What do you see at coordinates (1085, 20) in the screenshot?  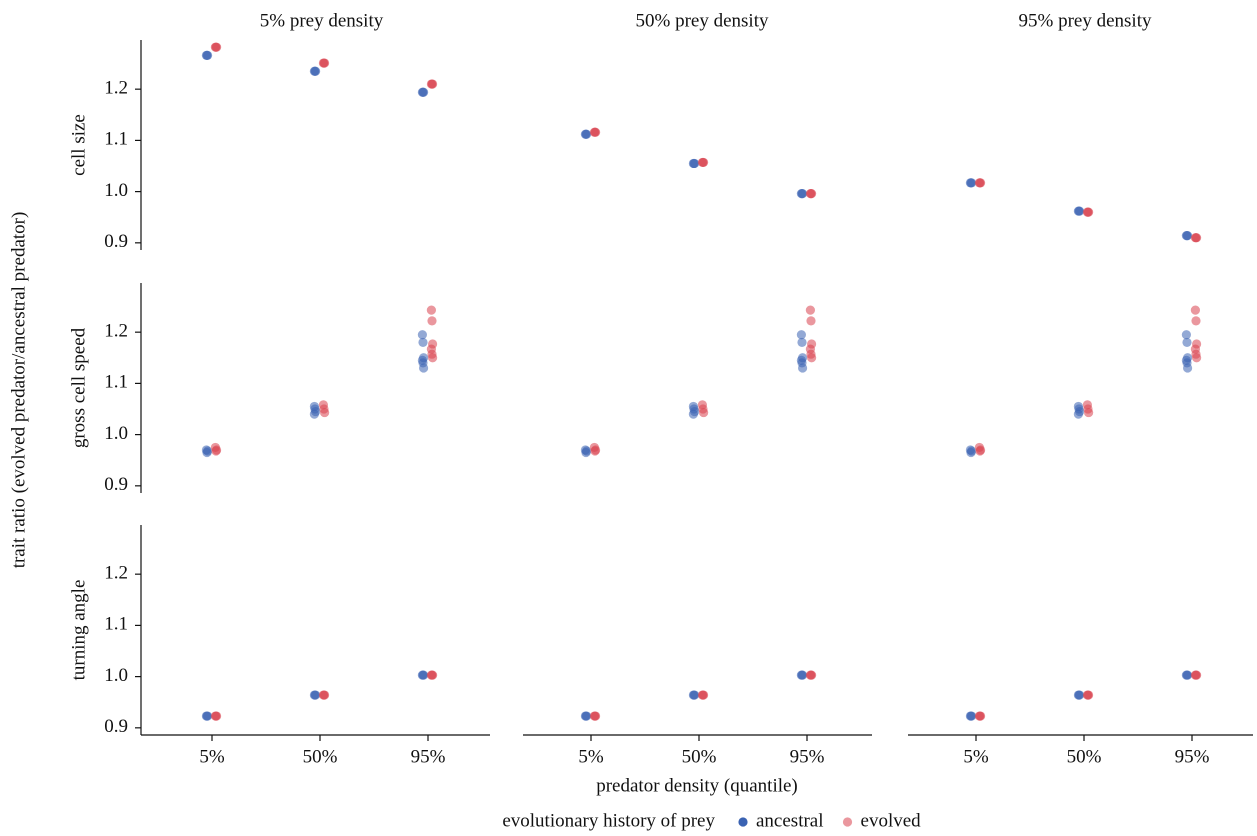 I see `facet-title: 95% prey density` at bounding box center [1085, 20].